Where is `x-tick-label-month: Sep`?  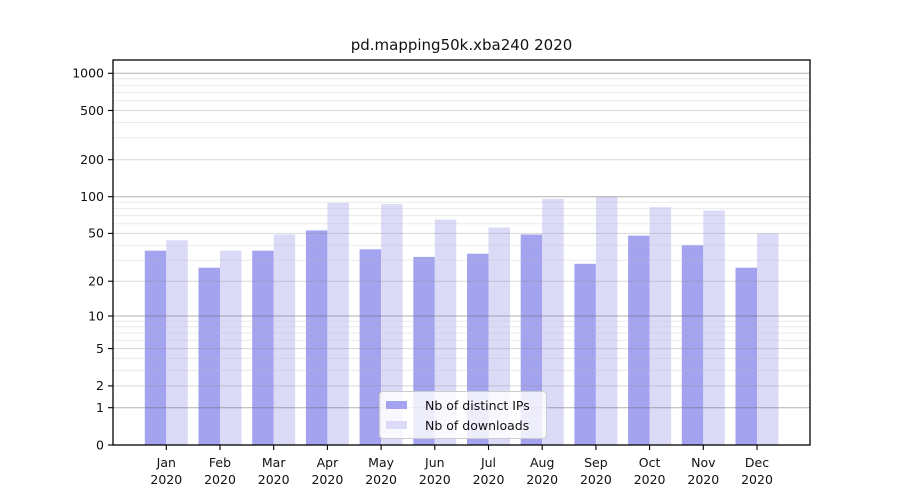
x-tick-label-month: Sep is located at coordinates (596, 462).